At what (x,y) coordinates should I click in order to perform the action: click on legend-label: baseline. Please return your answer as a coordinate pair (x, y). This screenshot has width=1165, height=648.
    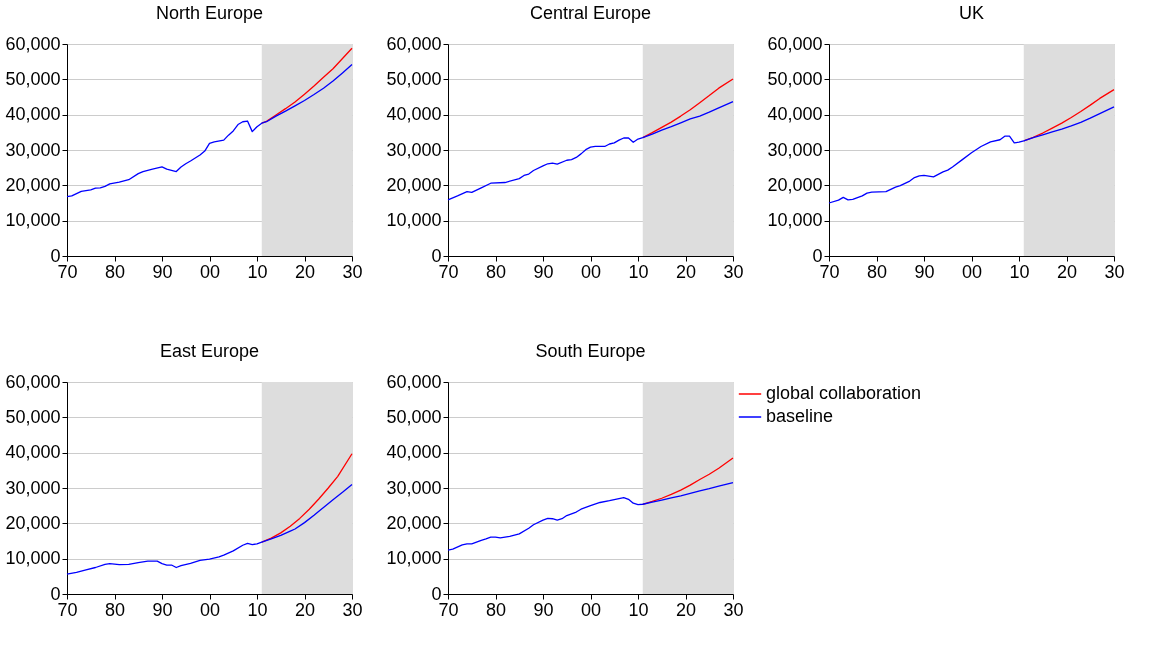
    Looking at the image, I should click on (800, 416).